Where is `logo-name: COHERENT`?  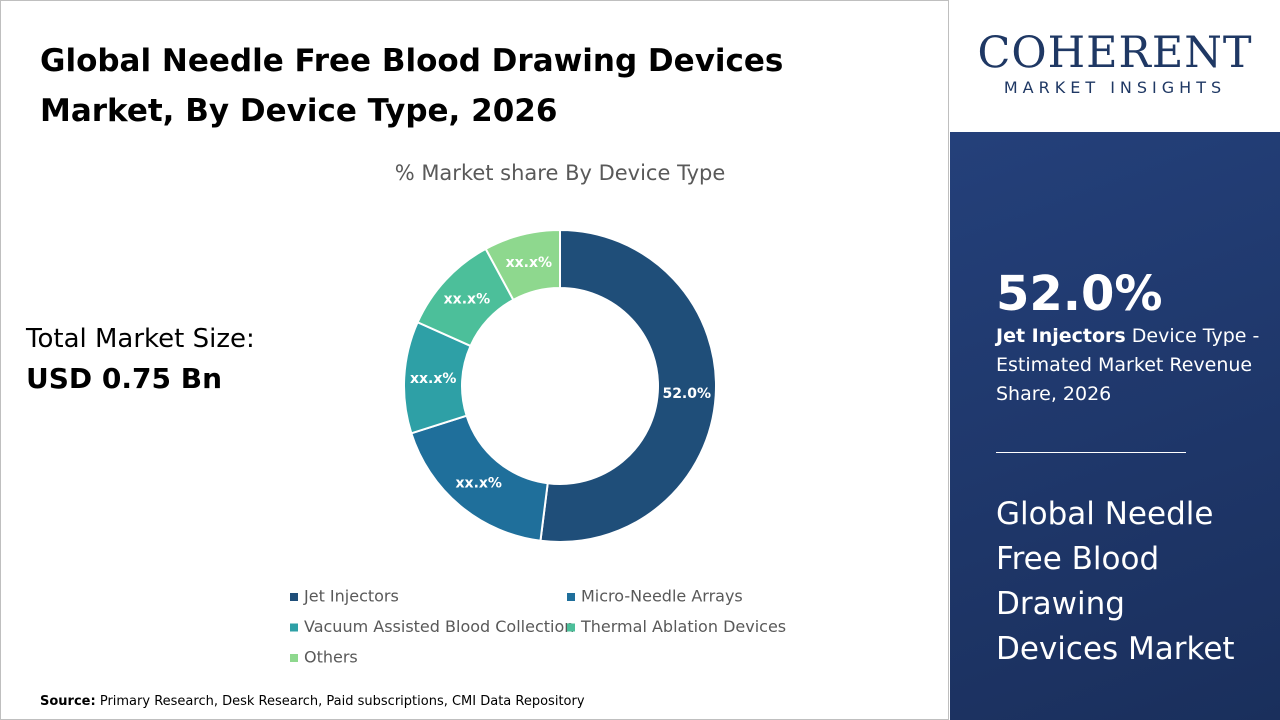 logo-name: COHERENT is located at coordinates (1115, 53).